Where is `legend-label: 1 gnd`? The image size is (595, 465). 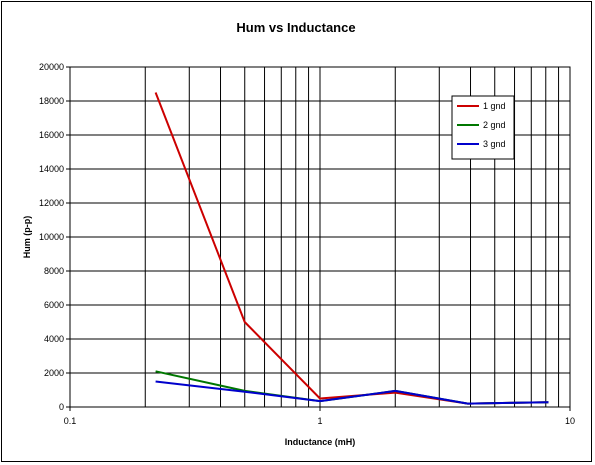 legend-label: 1 gnd is located at coordinates (494, 106).